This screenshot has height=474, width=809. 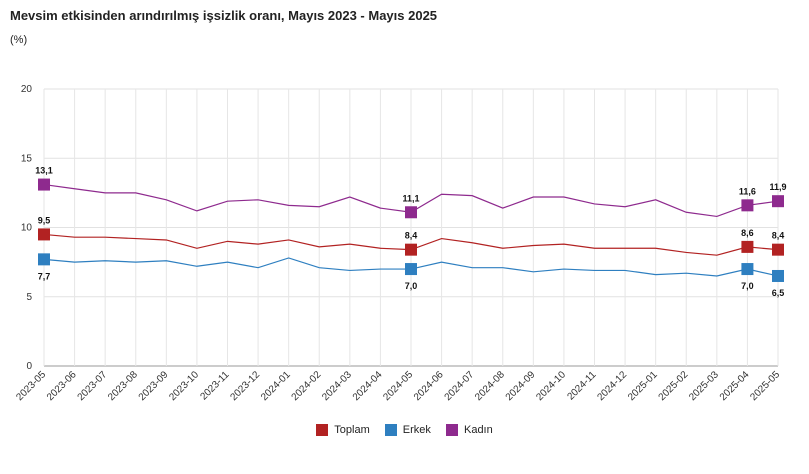 What do you see at coordinates (747, 233) in the screenshot?
I see `data-label-toplam: 8,6` at bounding box center [747, 233].